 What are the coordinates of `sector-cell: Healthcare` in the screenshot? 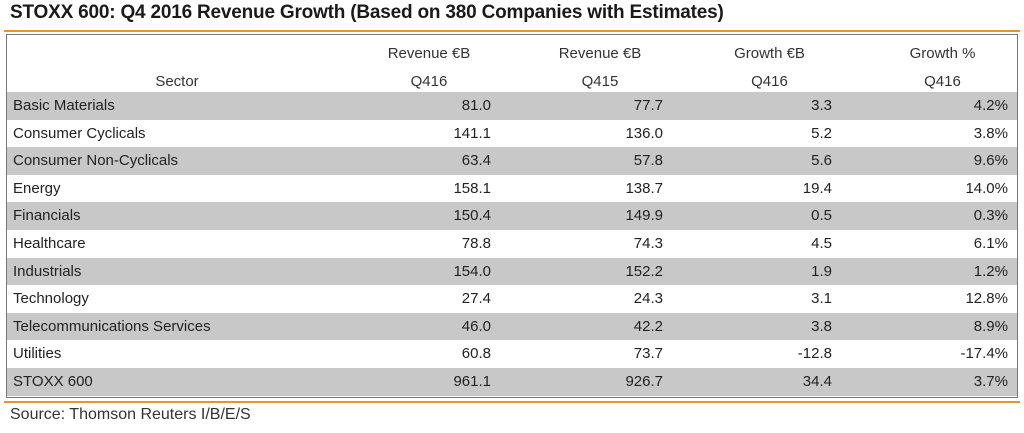 It's located at (49, 243).